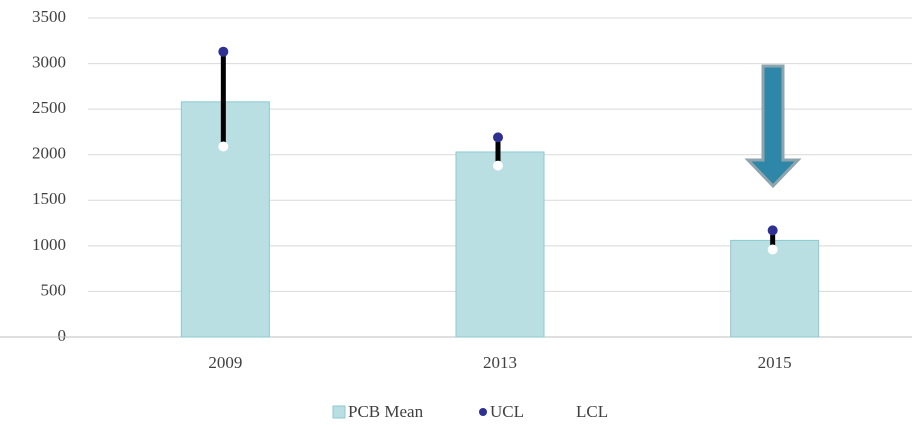 The height and width of the screenshot is (425, 922). Describe the element at coordinates (49, 107) in the screenshot. I see `y-tick-label: 2500` at that location.